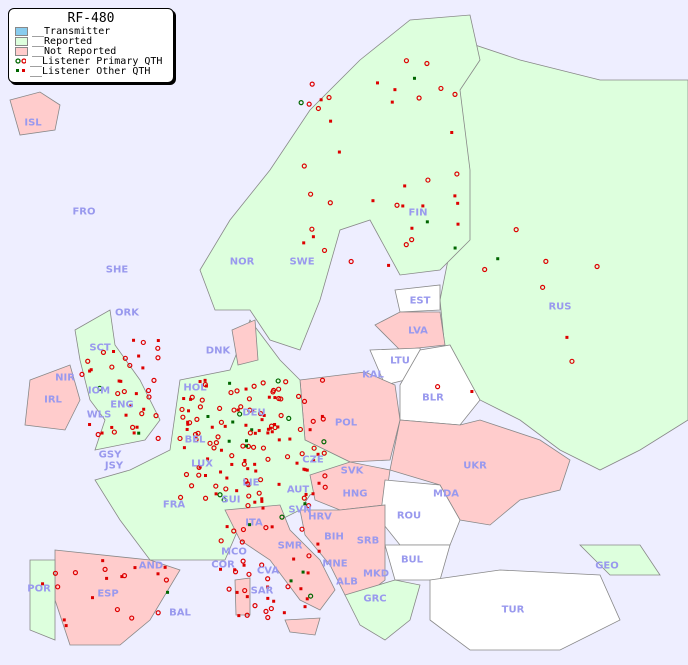  Describe the element at coordinates (108, 594) in the screenshot. I see `country-label-esp: ESP` at that location.